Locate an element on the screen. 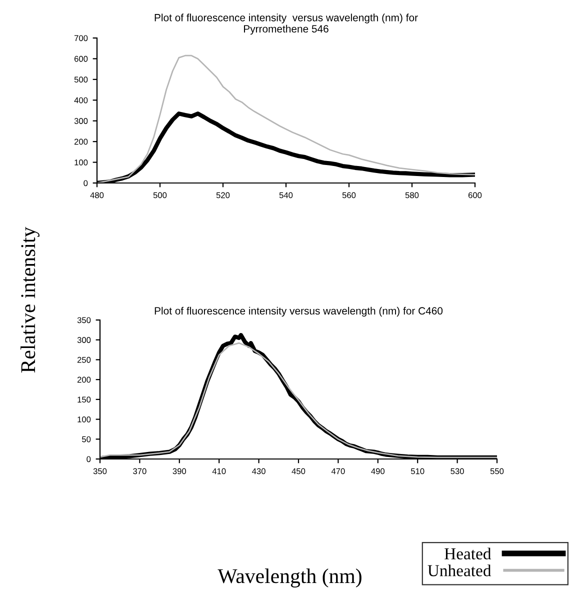 The height and width of the screenshot is (596, 578). y-tick-label: 500 is located at coordinates (81, 79).